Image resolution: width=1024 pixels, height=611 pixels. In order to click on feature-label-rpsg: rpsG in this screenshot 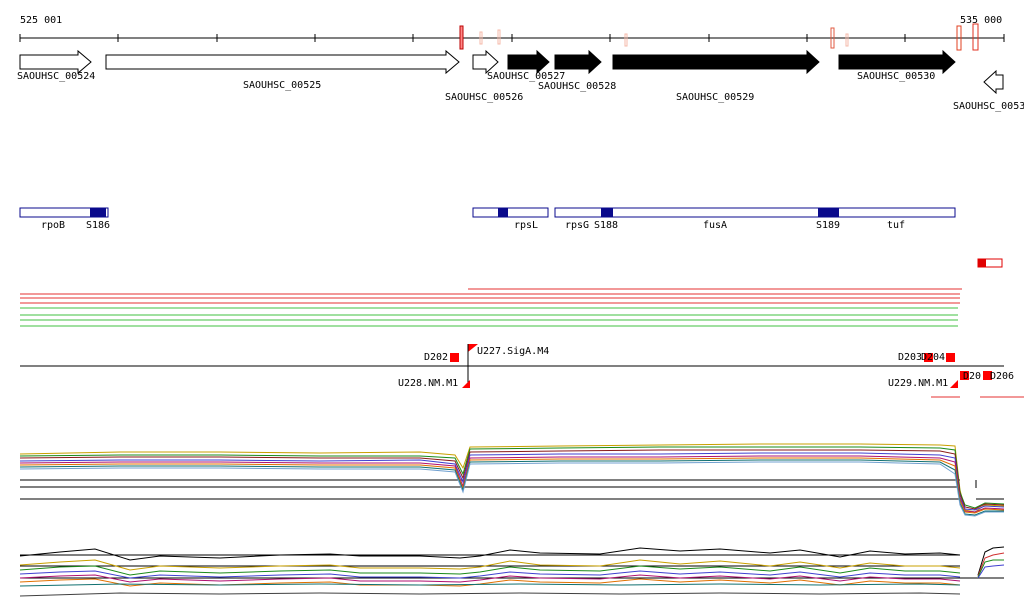, I will do `click(577, 225)`.